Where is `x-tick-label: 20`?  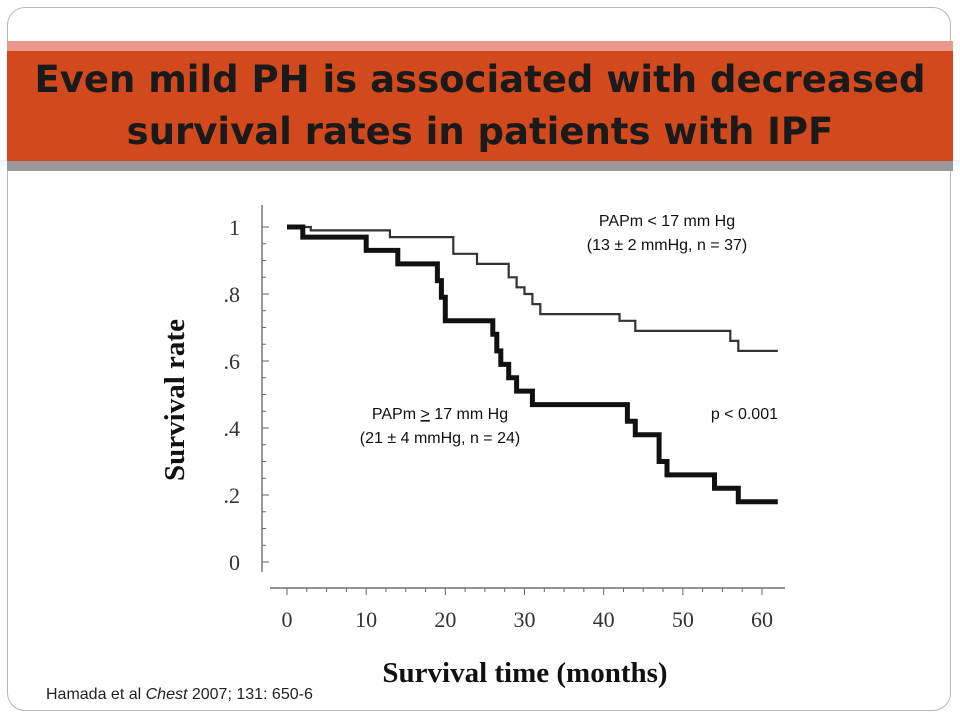 x-tick-label: 20 is located at coordinates (445, 619).